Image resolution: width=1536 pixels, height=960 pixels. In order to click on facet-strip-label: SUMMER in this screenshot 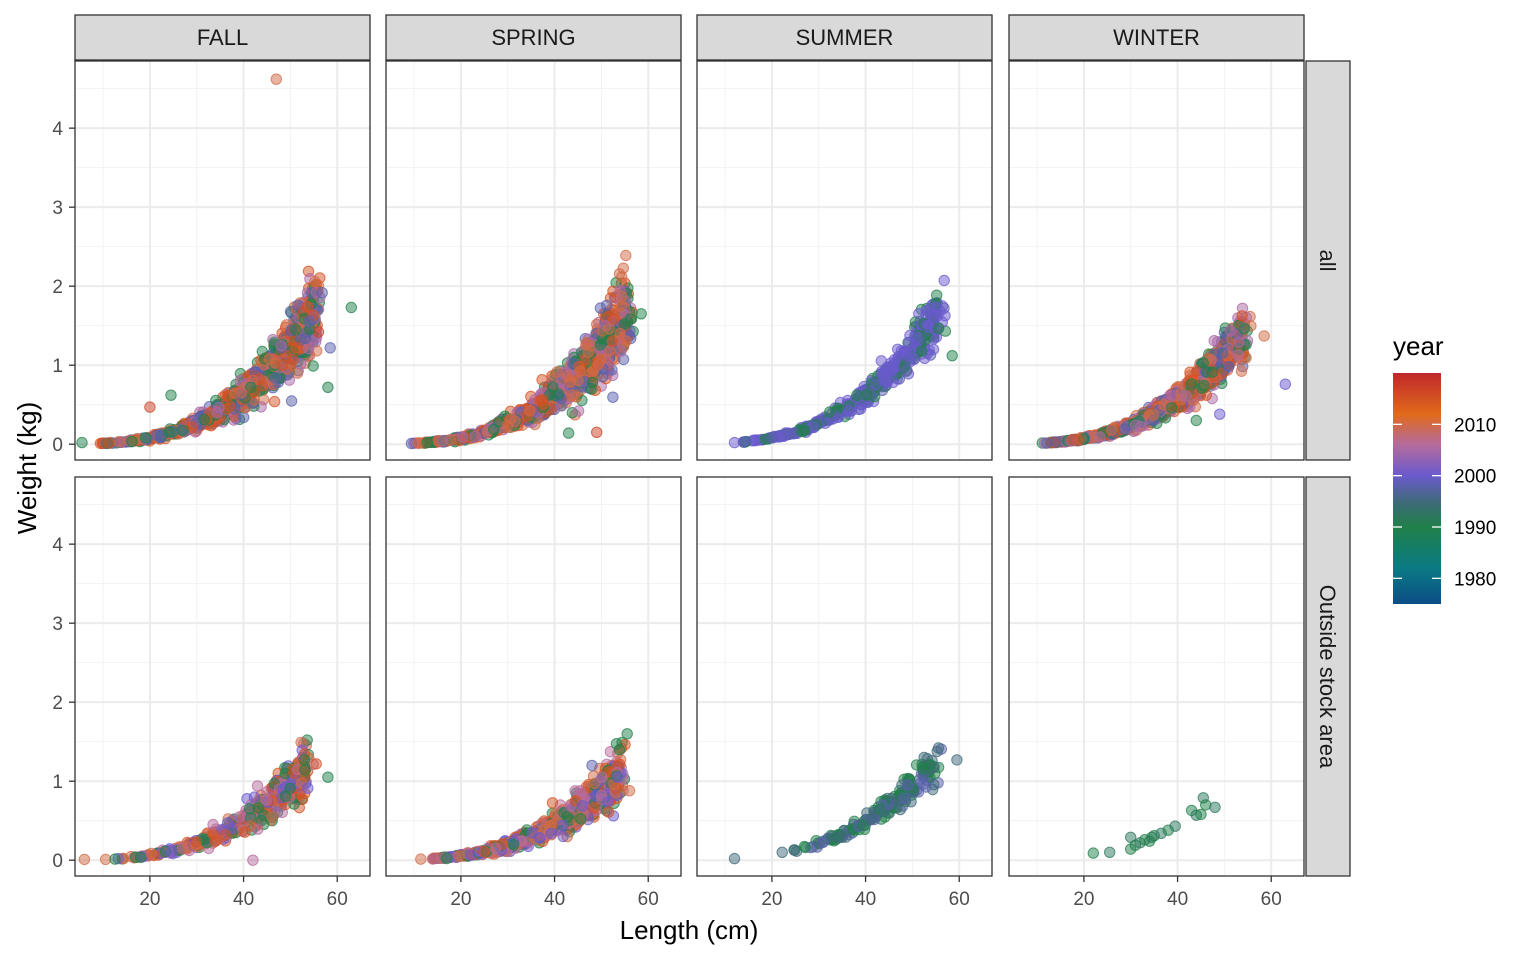, I will do `click(845, 37)`.